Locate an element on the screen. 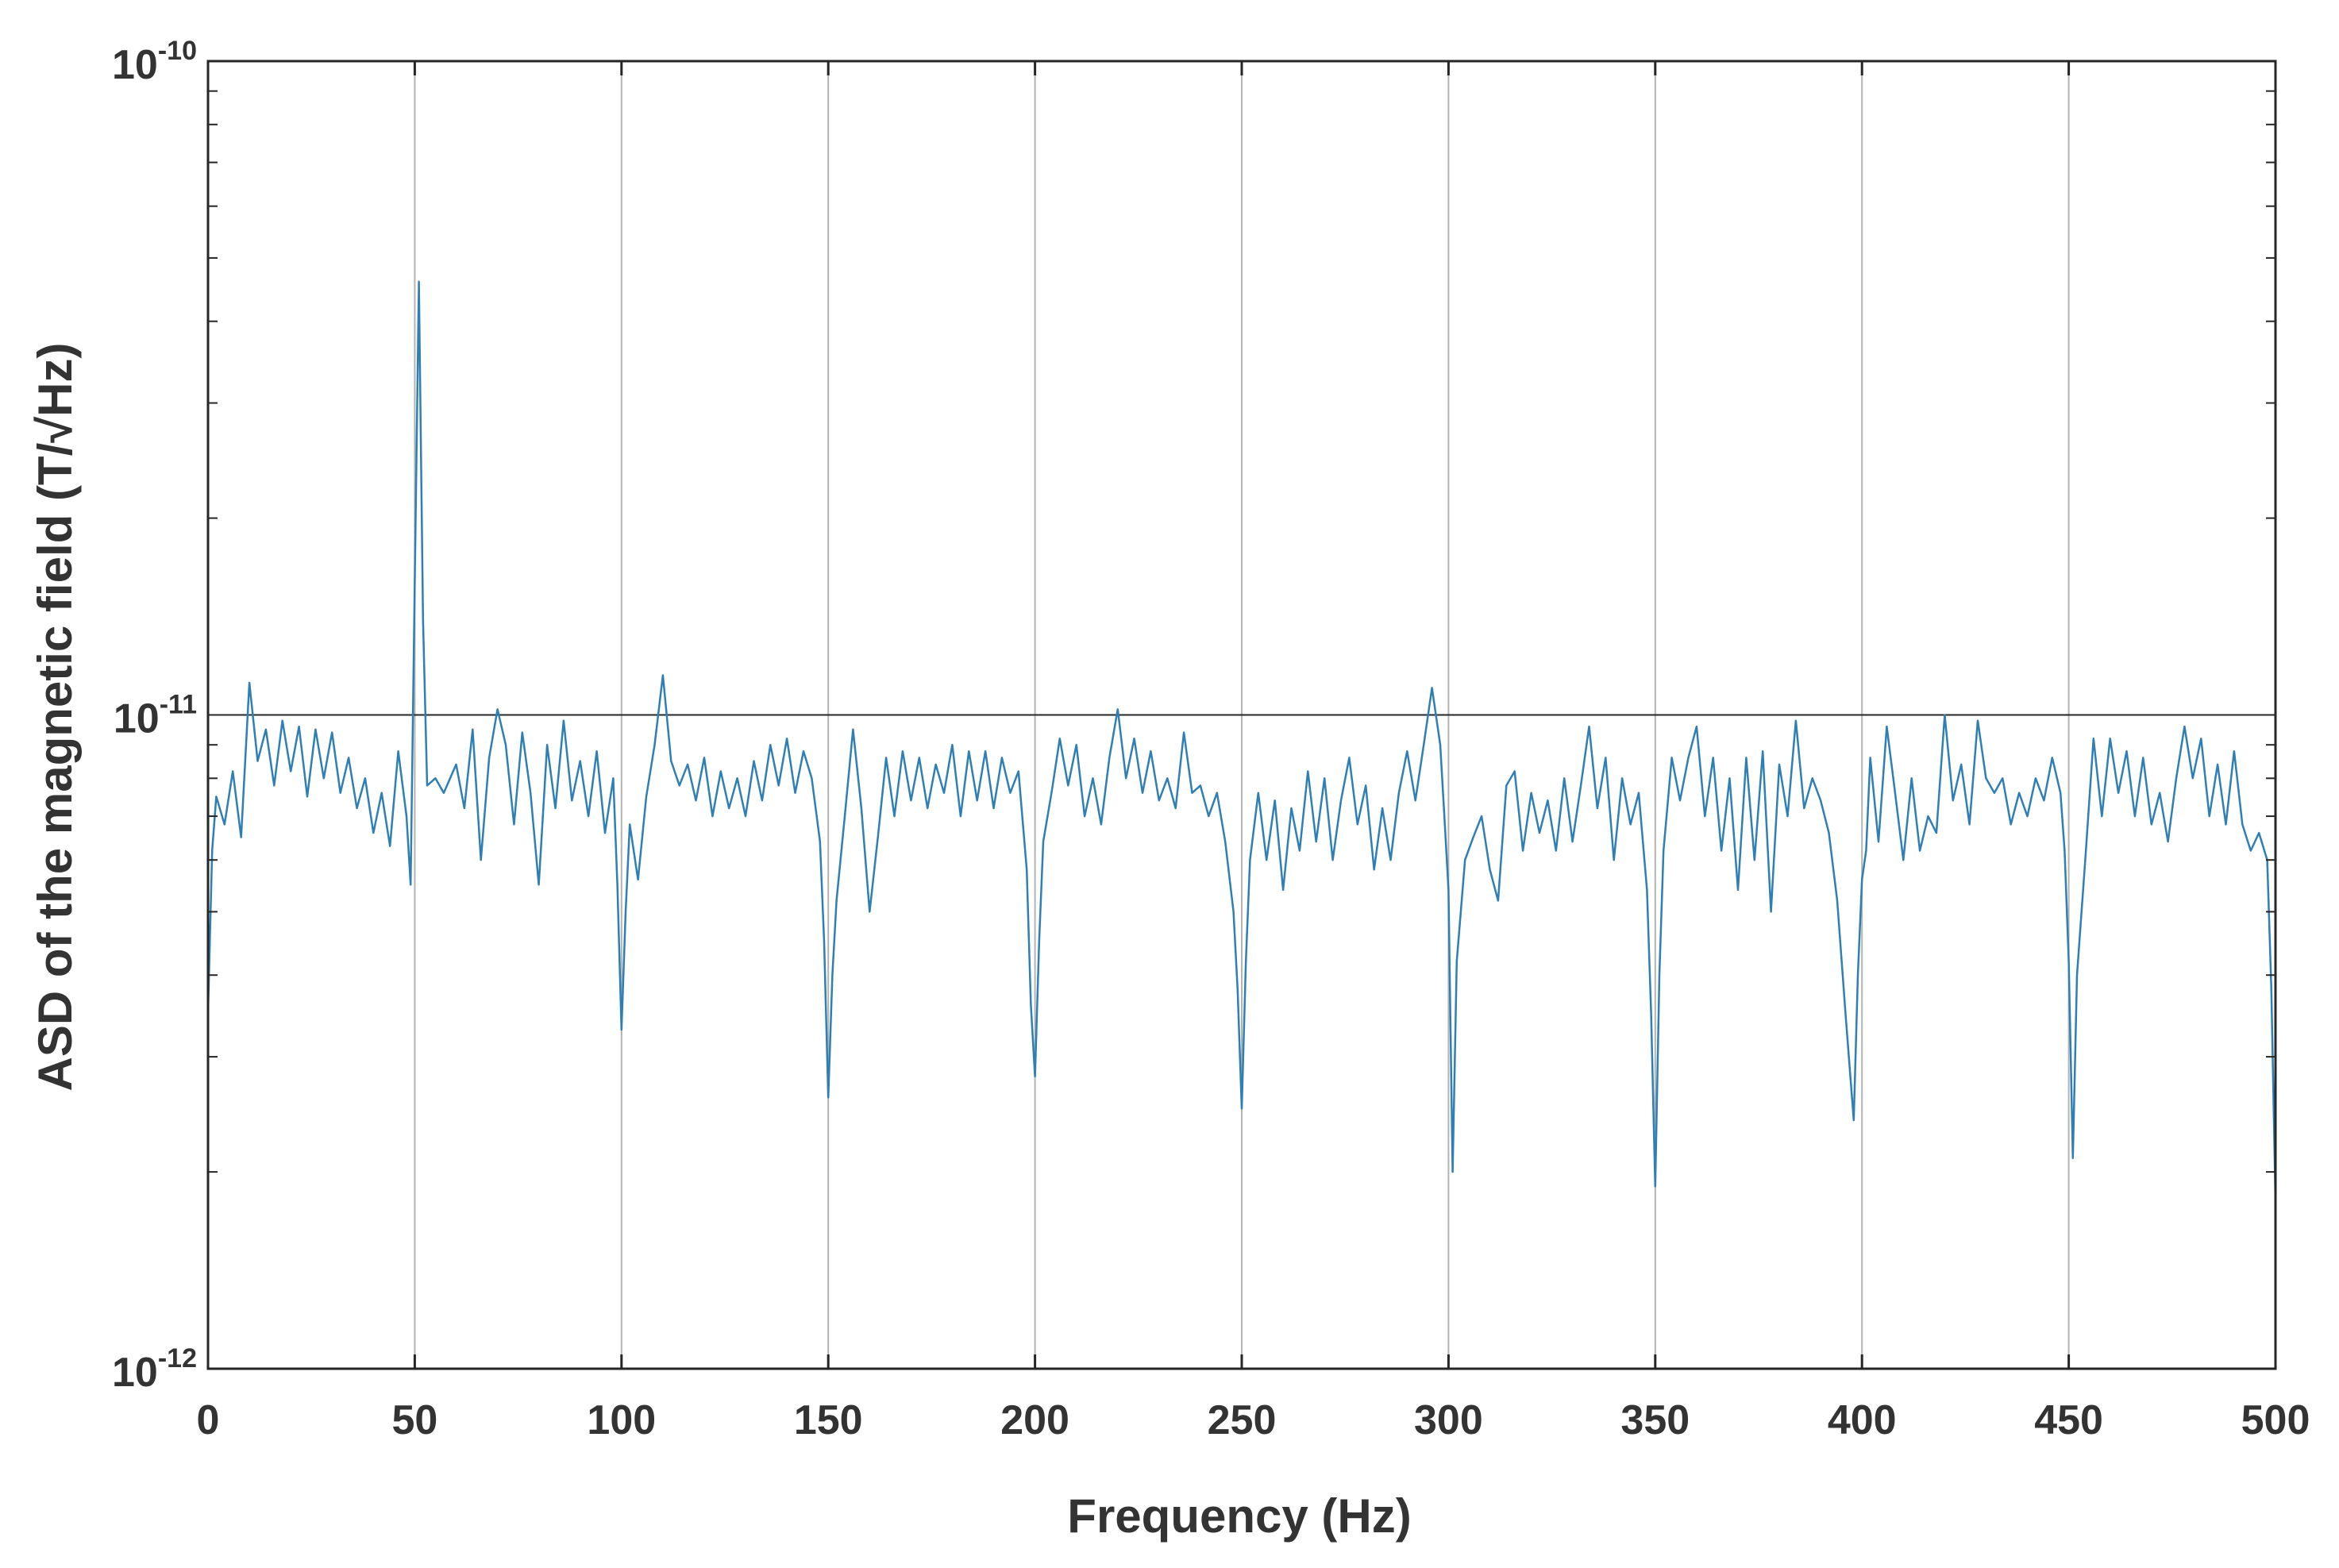 This screenshot has height=1568, width=2339. y-tick-labels: 10-12 10-11 10-10 is located at coordinates (154, 716).